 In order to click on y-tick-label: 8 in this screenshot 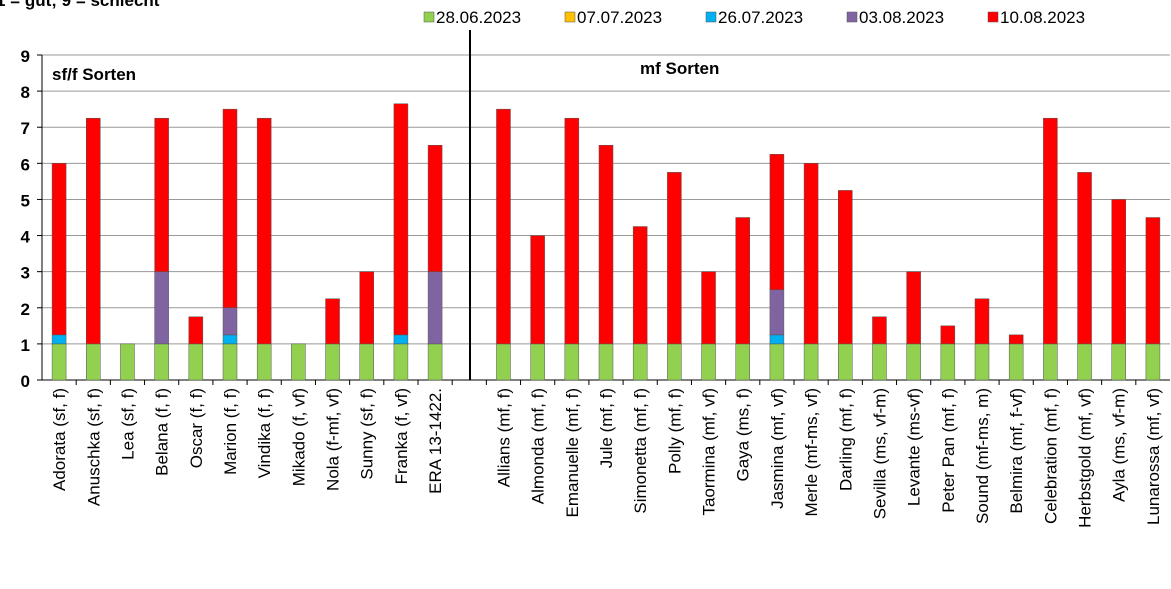, I will do `click(25, 92)`.